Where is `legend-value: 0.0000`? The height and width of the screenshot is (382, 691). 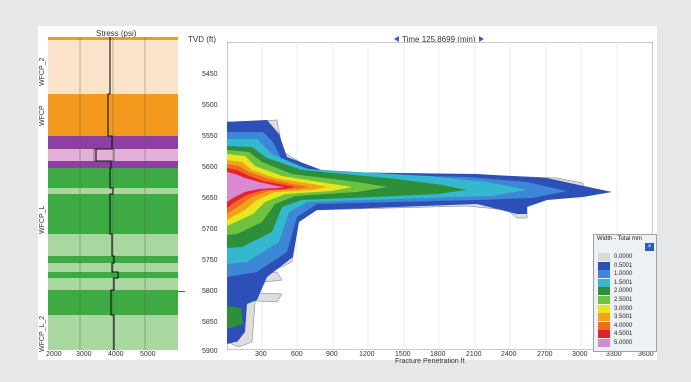 legend-value: 0.0000 is located at coordinates (623, 257).